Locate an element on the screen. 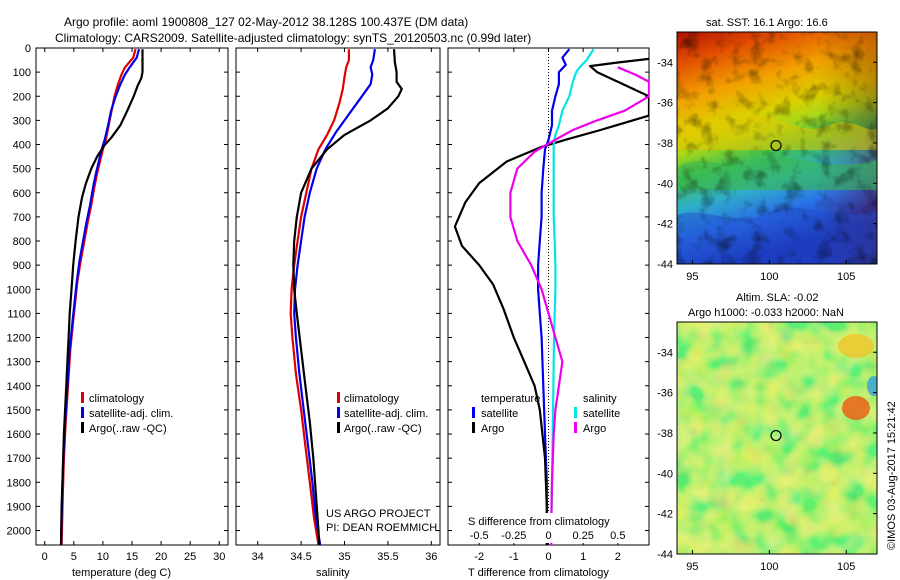 The image size is (900, 580). imos-timestamp: ©IMOS 03-Aug-2017 15:21:42 is located at coordinates (892, 475).